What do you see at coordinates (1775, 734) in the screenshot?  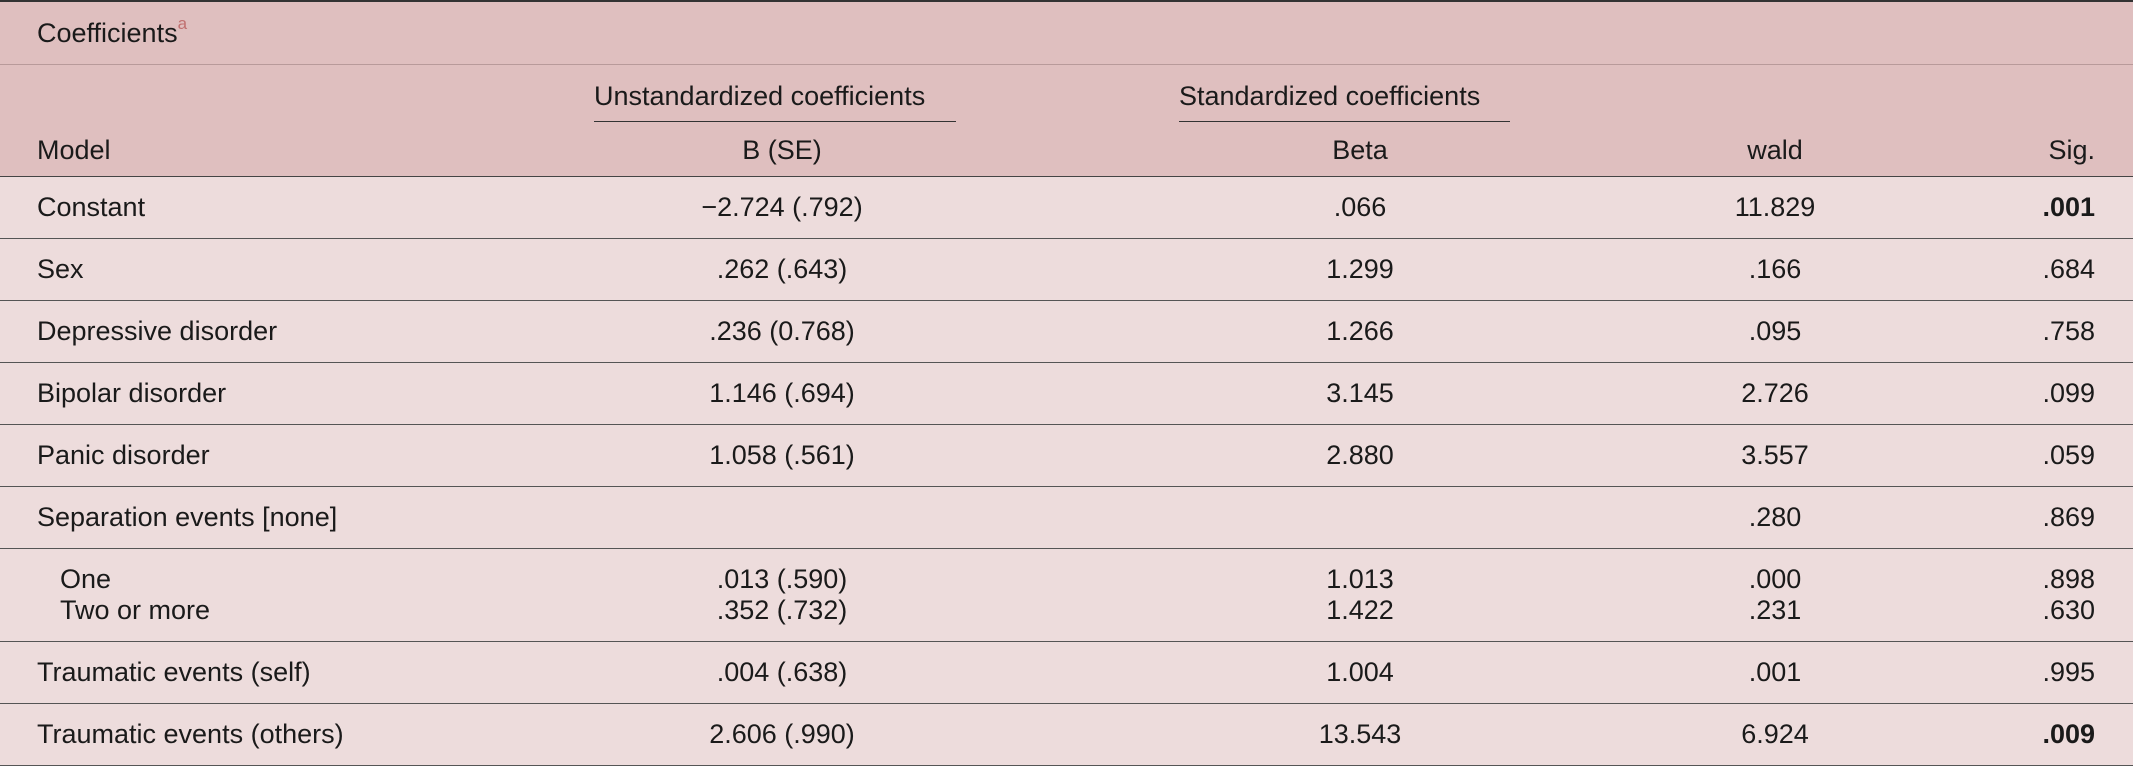 I see `table-cell: 6.924` at bounding box center [1775, 734].